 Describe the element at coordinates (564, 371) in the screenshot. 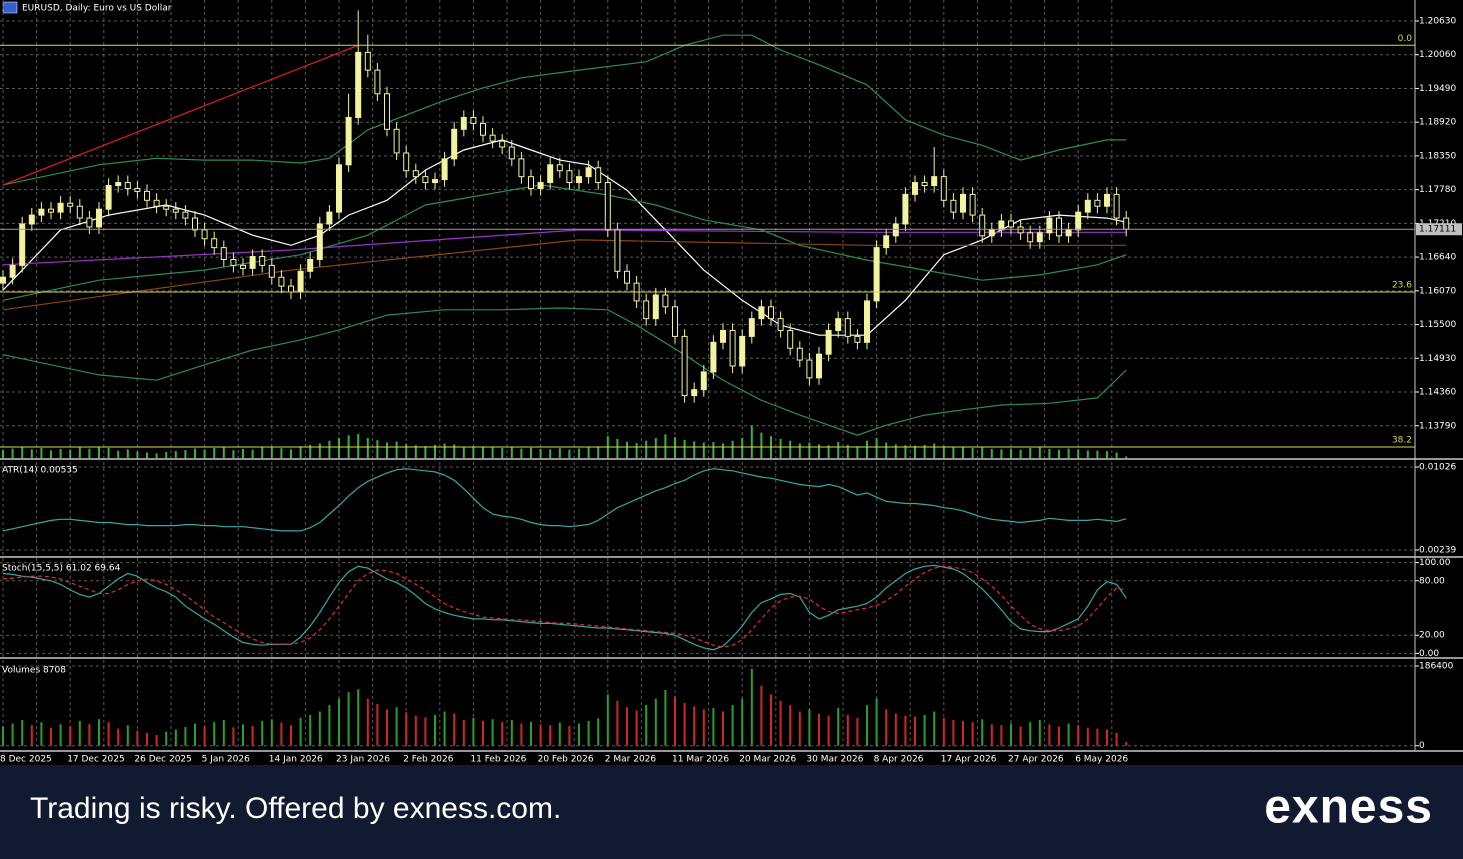

I see `overlay-line` at that location.